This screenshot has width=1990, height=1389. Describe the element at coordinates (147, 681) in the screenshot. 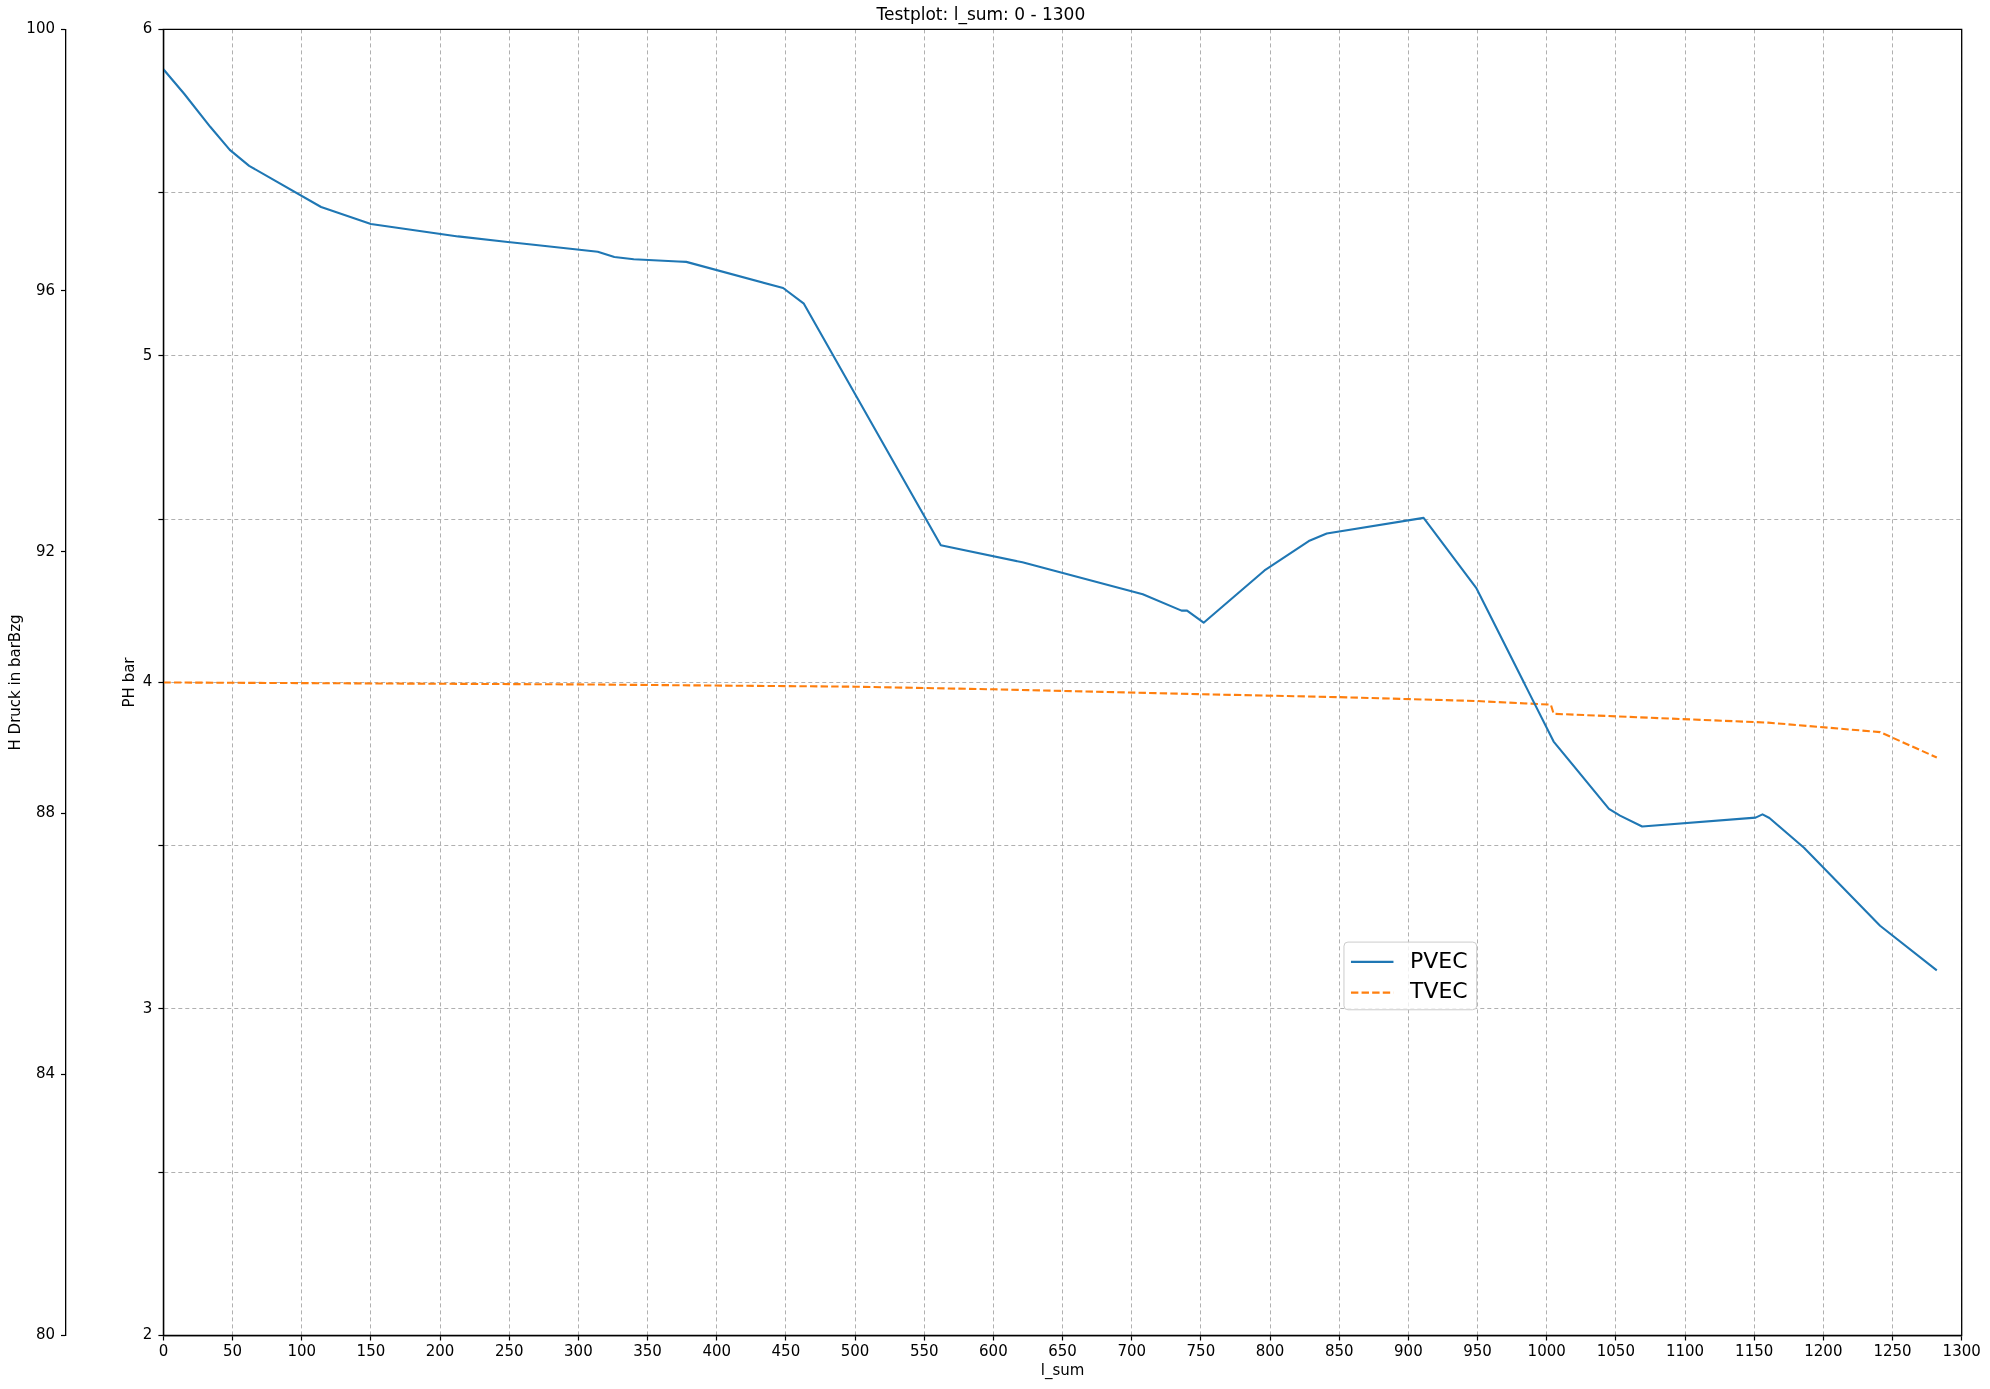

I see `y-tick-label: 4` at that location.